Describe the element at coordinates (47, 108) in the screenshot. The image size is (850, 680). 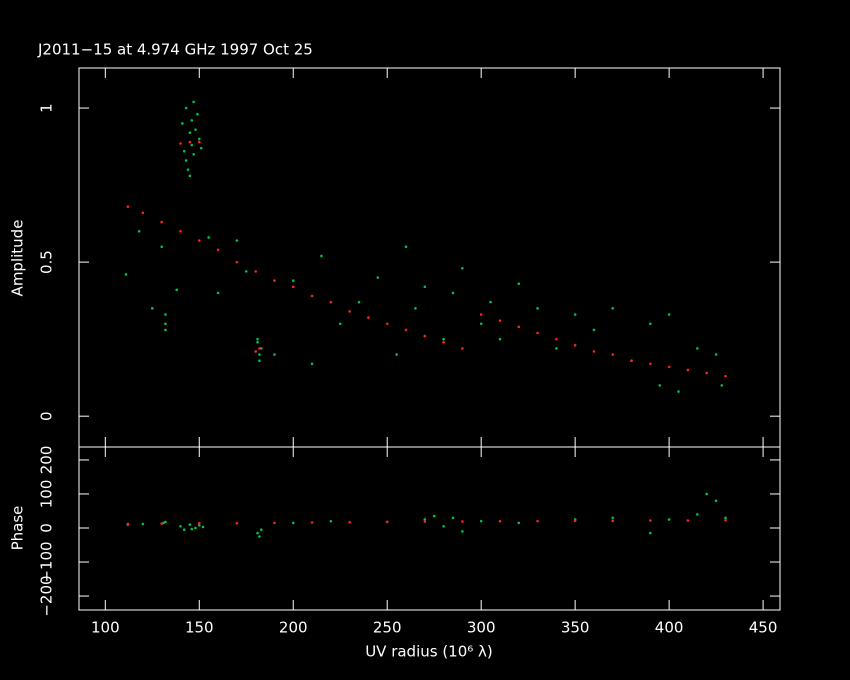
I see `y-tick-label: 1` at that location.